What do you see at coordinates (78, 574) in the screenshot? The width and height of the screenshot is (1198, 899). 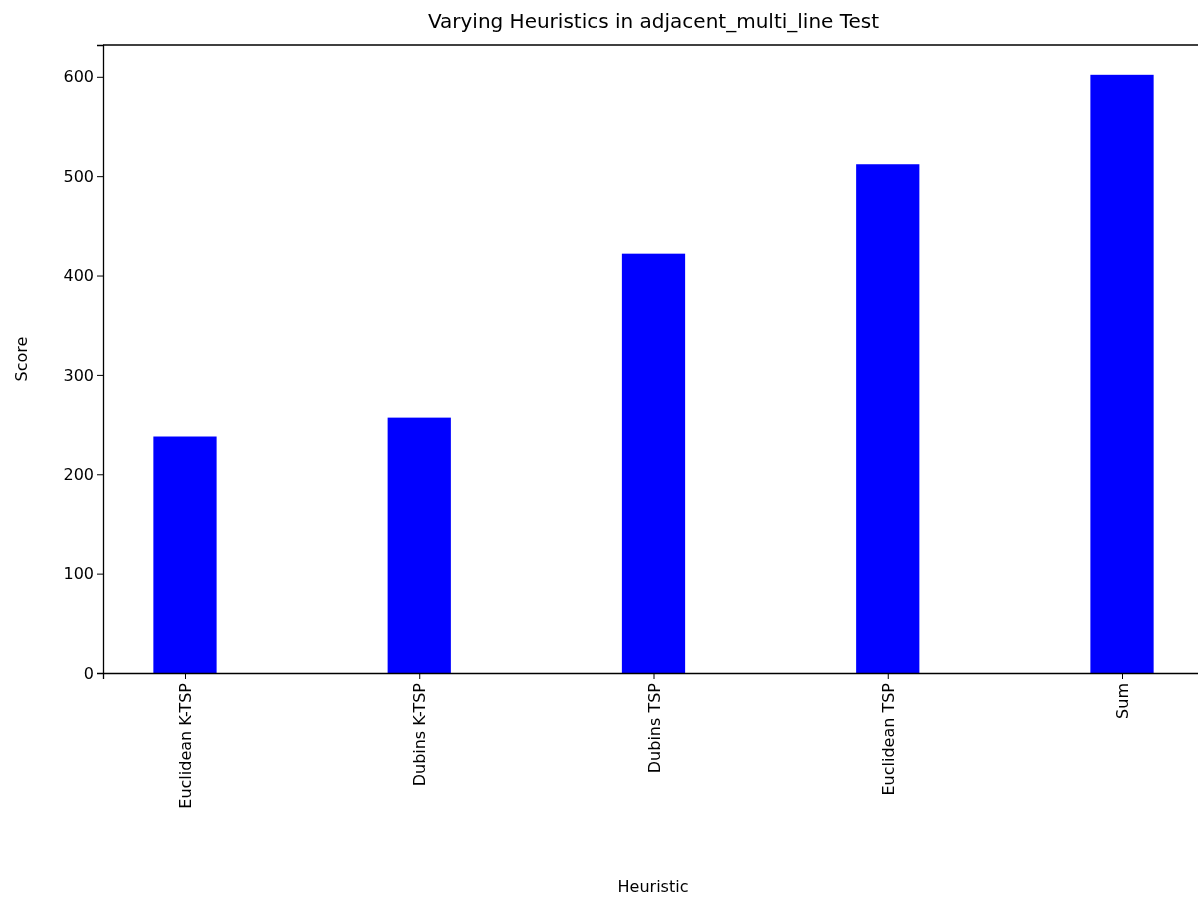 I see `y-tick-label: 100` at bounding box center [78, 574].